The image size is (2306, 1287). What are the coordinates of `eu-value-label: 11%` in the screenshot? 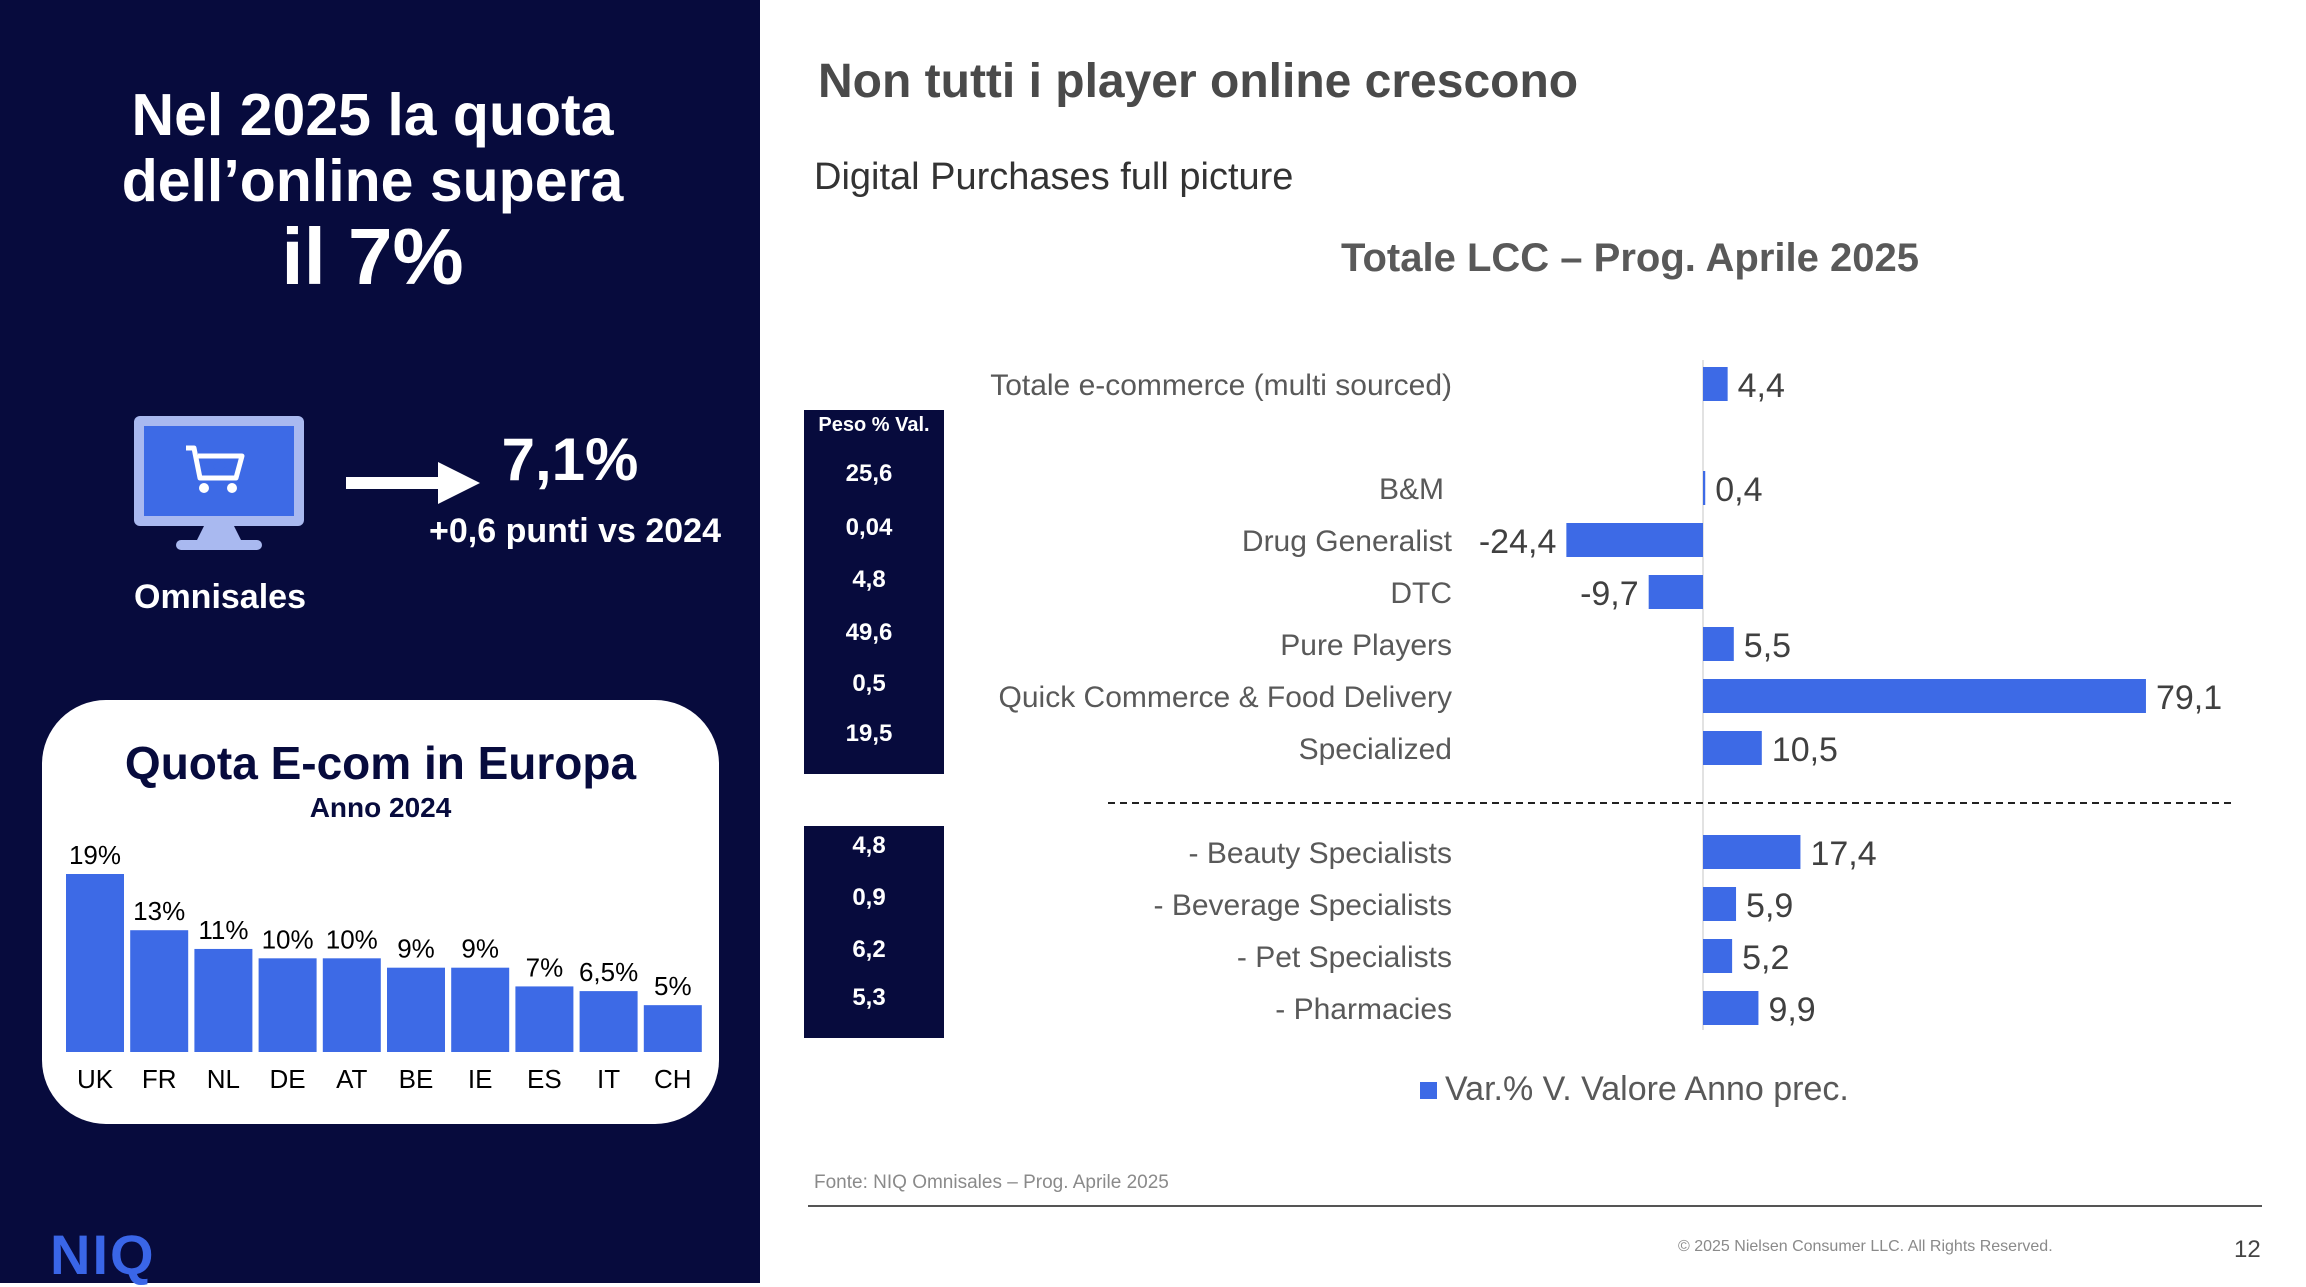 It's located at (223, 930).